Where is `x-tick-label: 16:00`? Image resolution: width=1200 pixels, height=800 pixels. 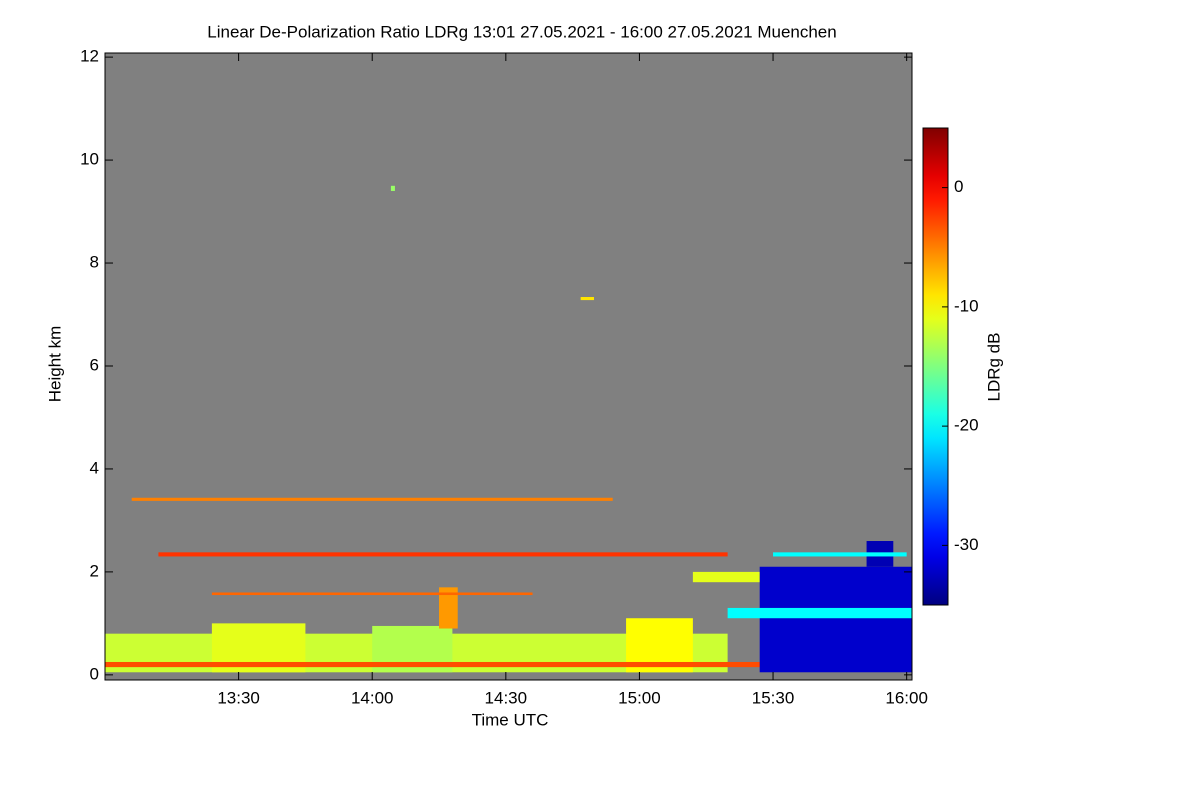 x-tick-label: 16:00 is located at coordinates (906, 697).